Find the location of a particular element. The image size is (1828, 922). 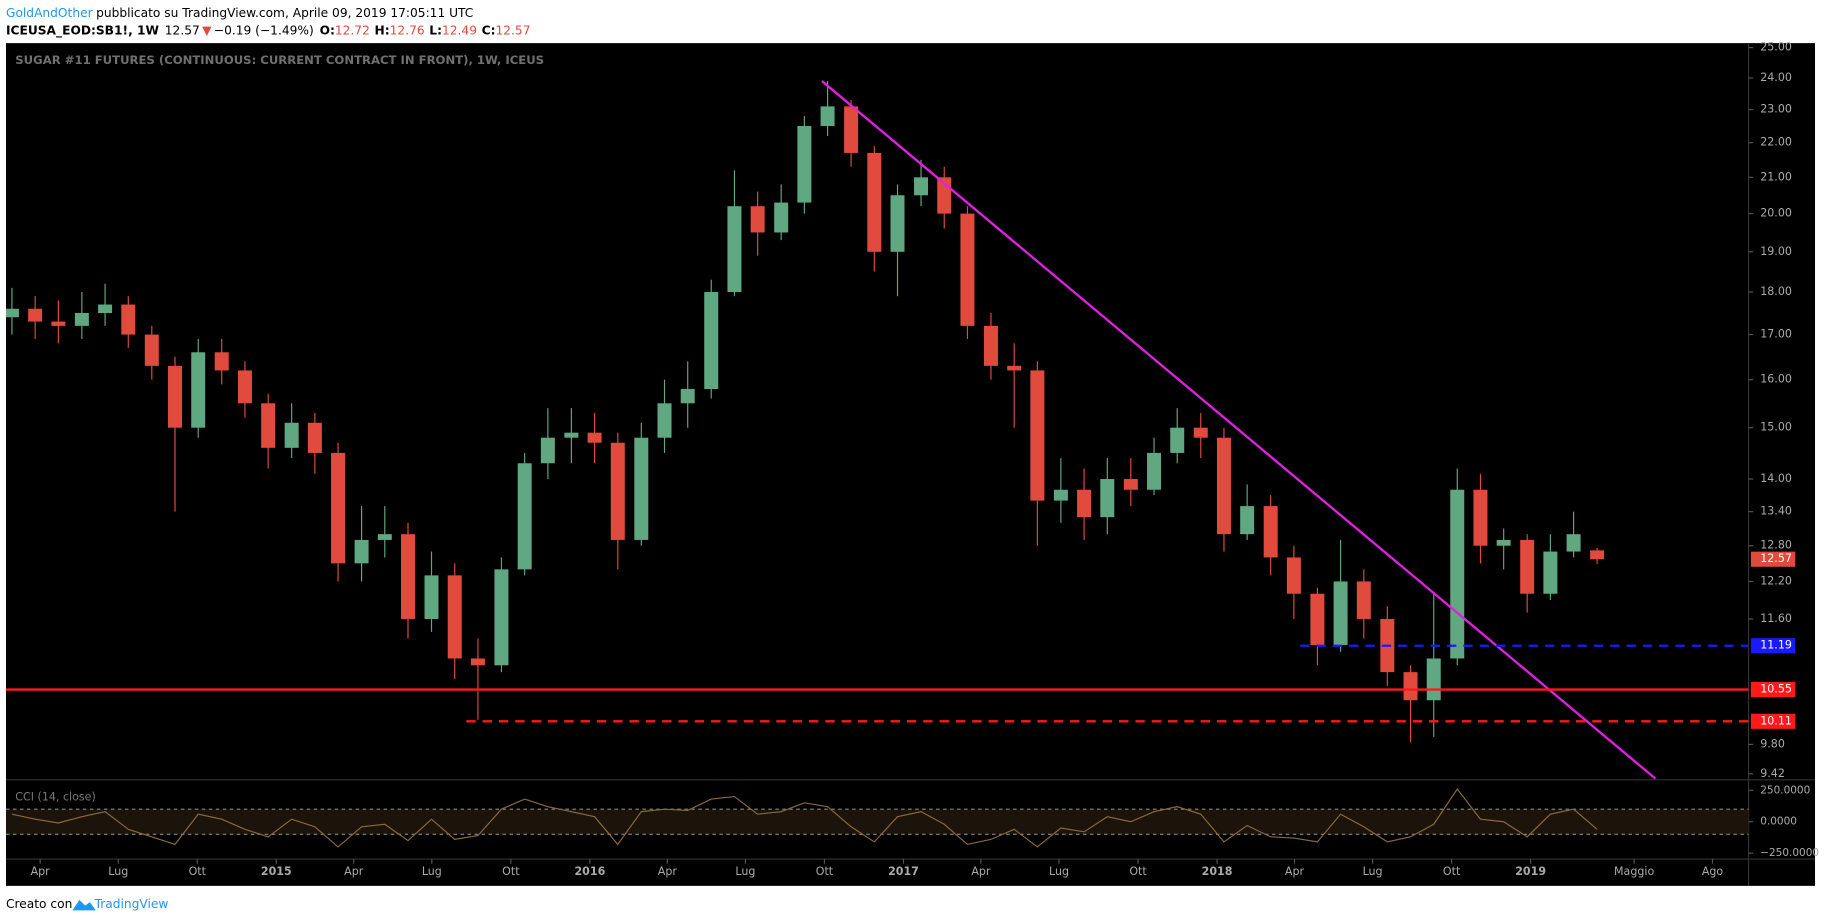

last-price-label: 12.57 is located at coordinates (1776, 558).